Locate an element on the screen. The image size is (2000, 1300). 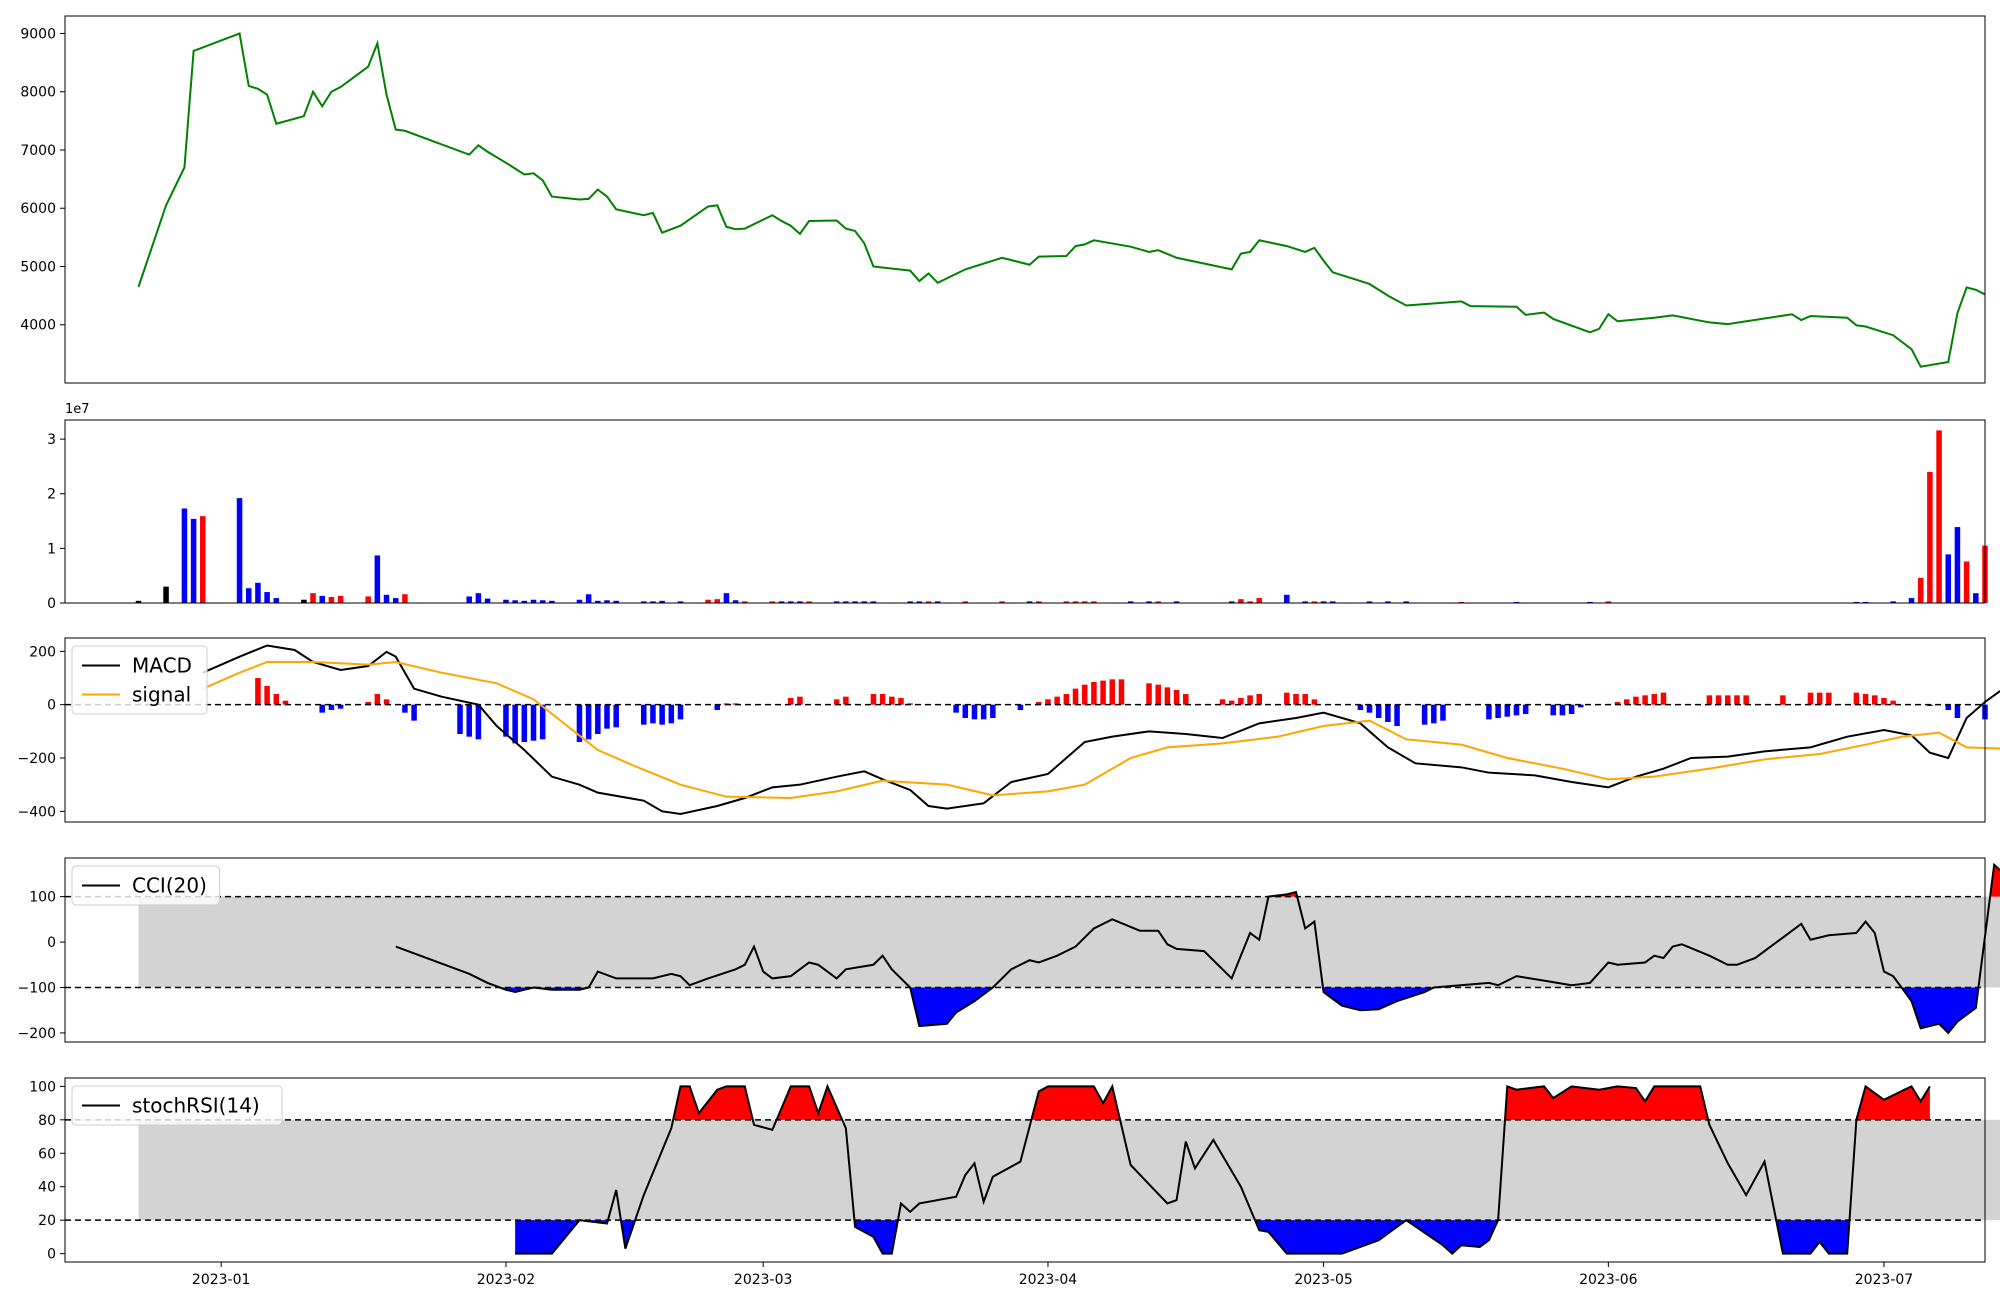
stochrsi-frame is located at coordinates (1025, 1170).